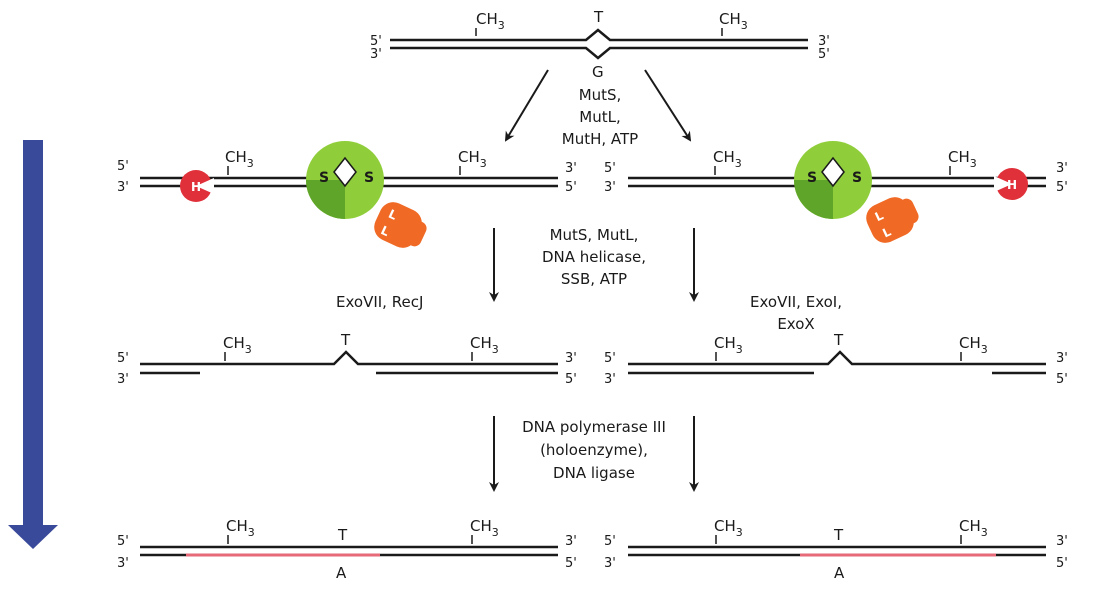 The height and width of the screenshot is (591, 1099). What do you see at coordinates (836, 359) in the screenshot?
I see `dna-excised-right: 5' 3' 3' 5' CH3 CH3 T` at bounding box center [836, 359].